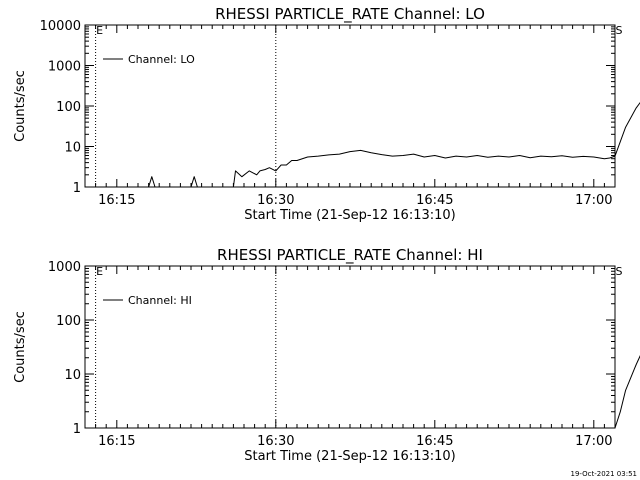  I want to click on legend-label: Channel: LO, so click(161, 59).